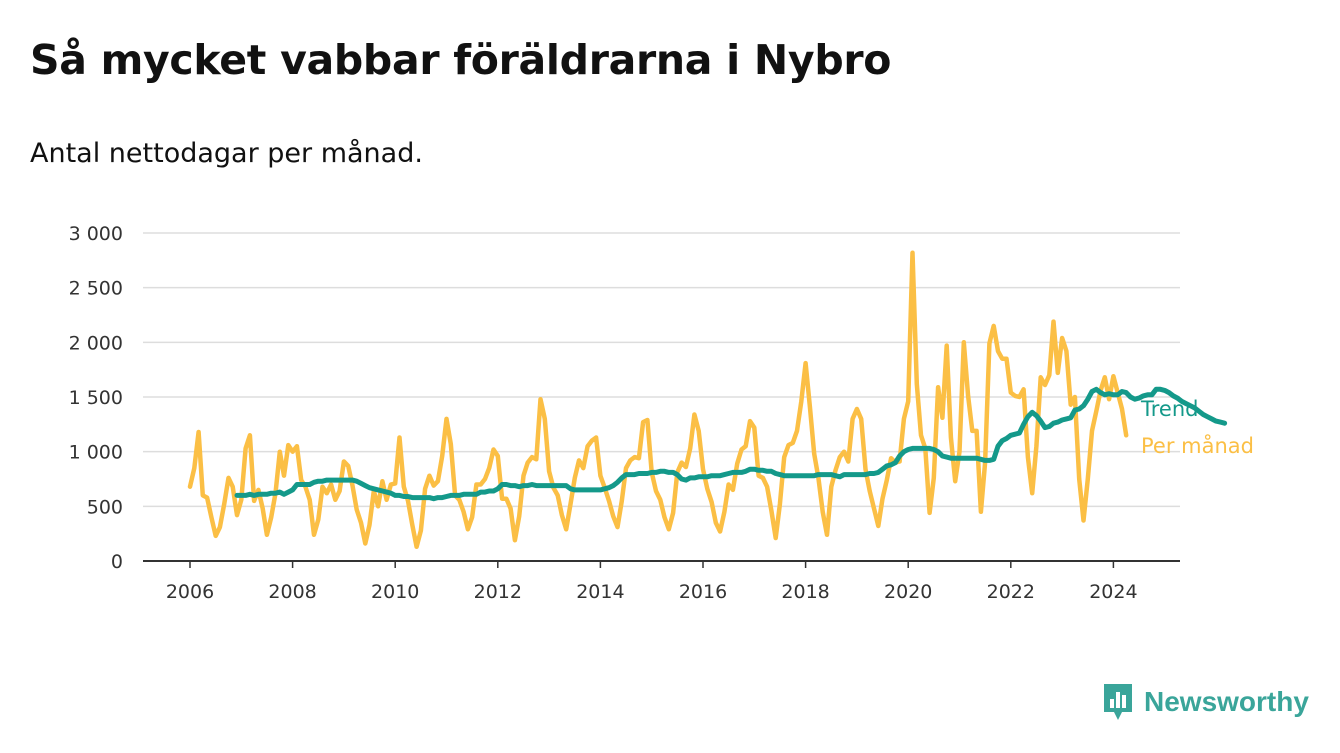  I want to click on x-tick-label: 2012, so click(498, 592).